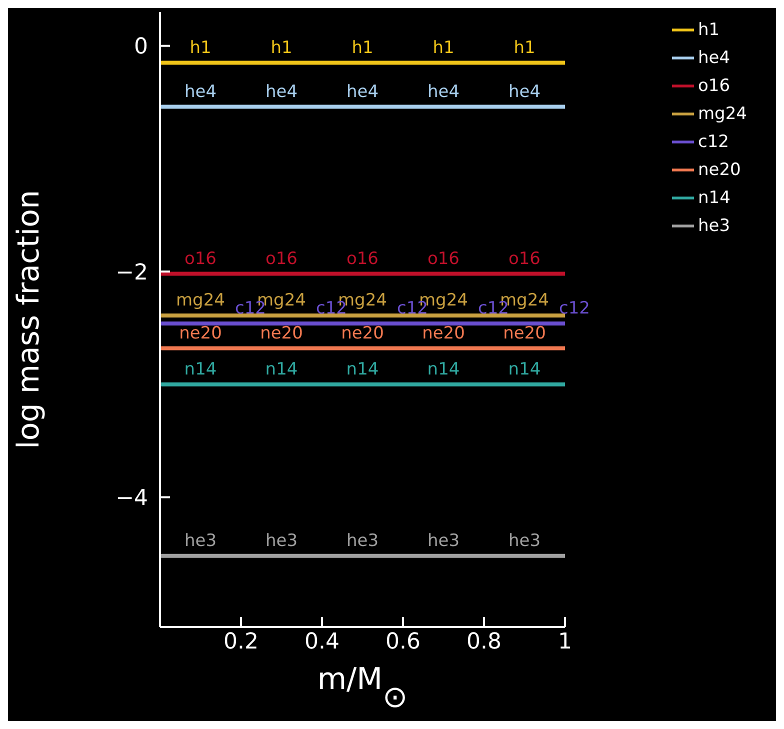 Image resolution: width=784 pixels, height=729 pixels. Describe the element at coordinates (719, 170) in the screenshot. I see `legend-label: ne20` at that location.